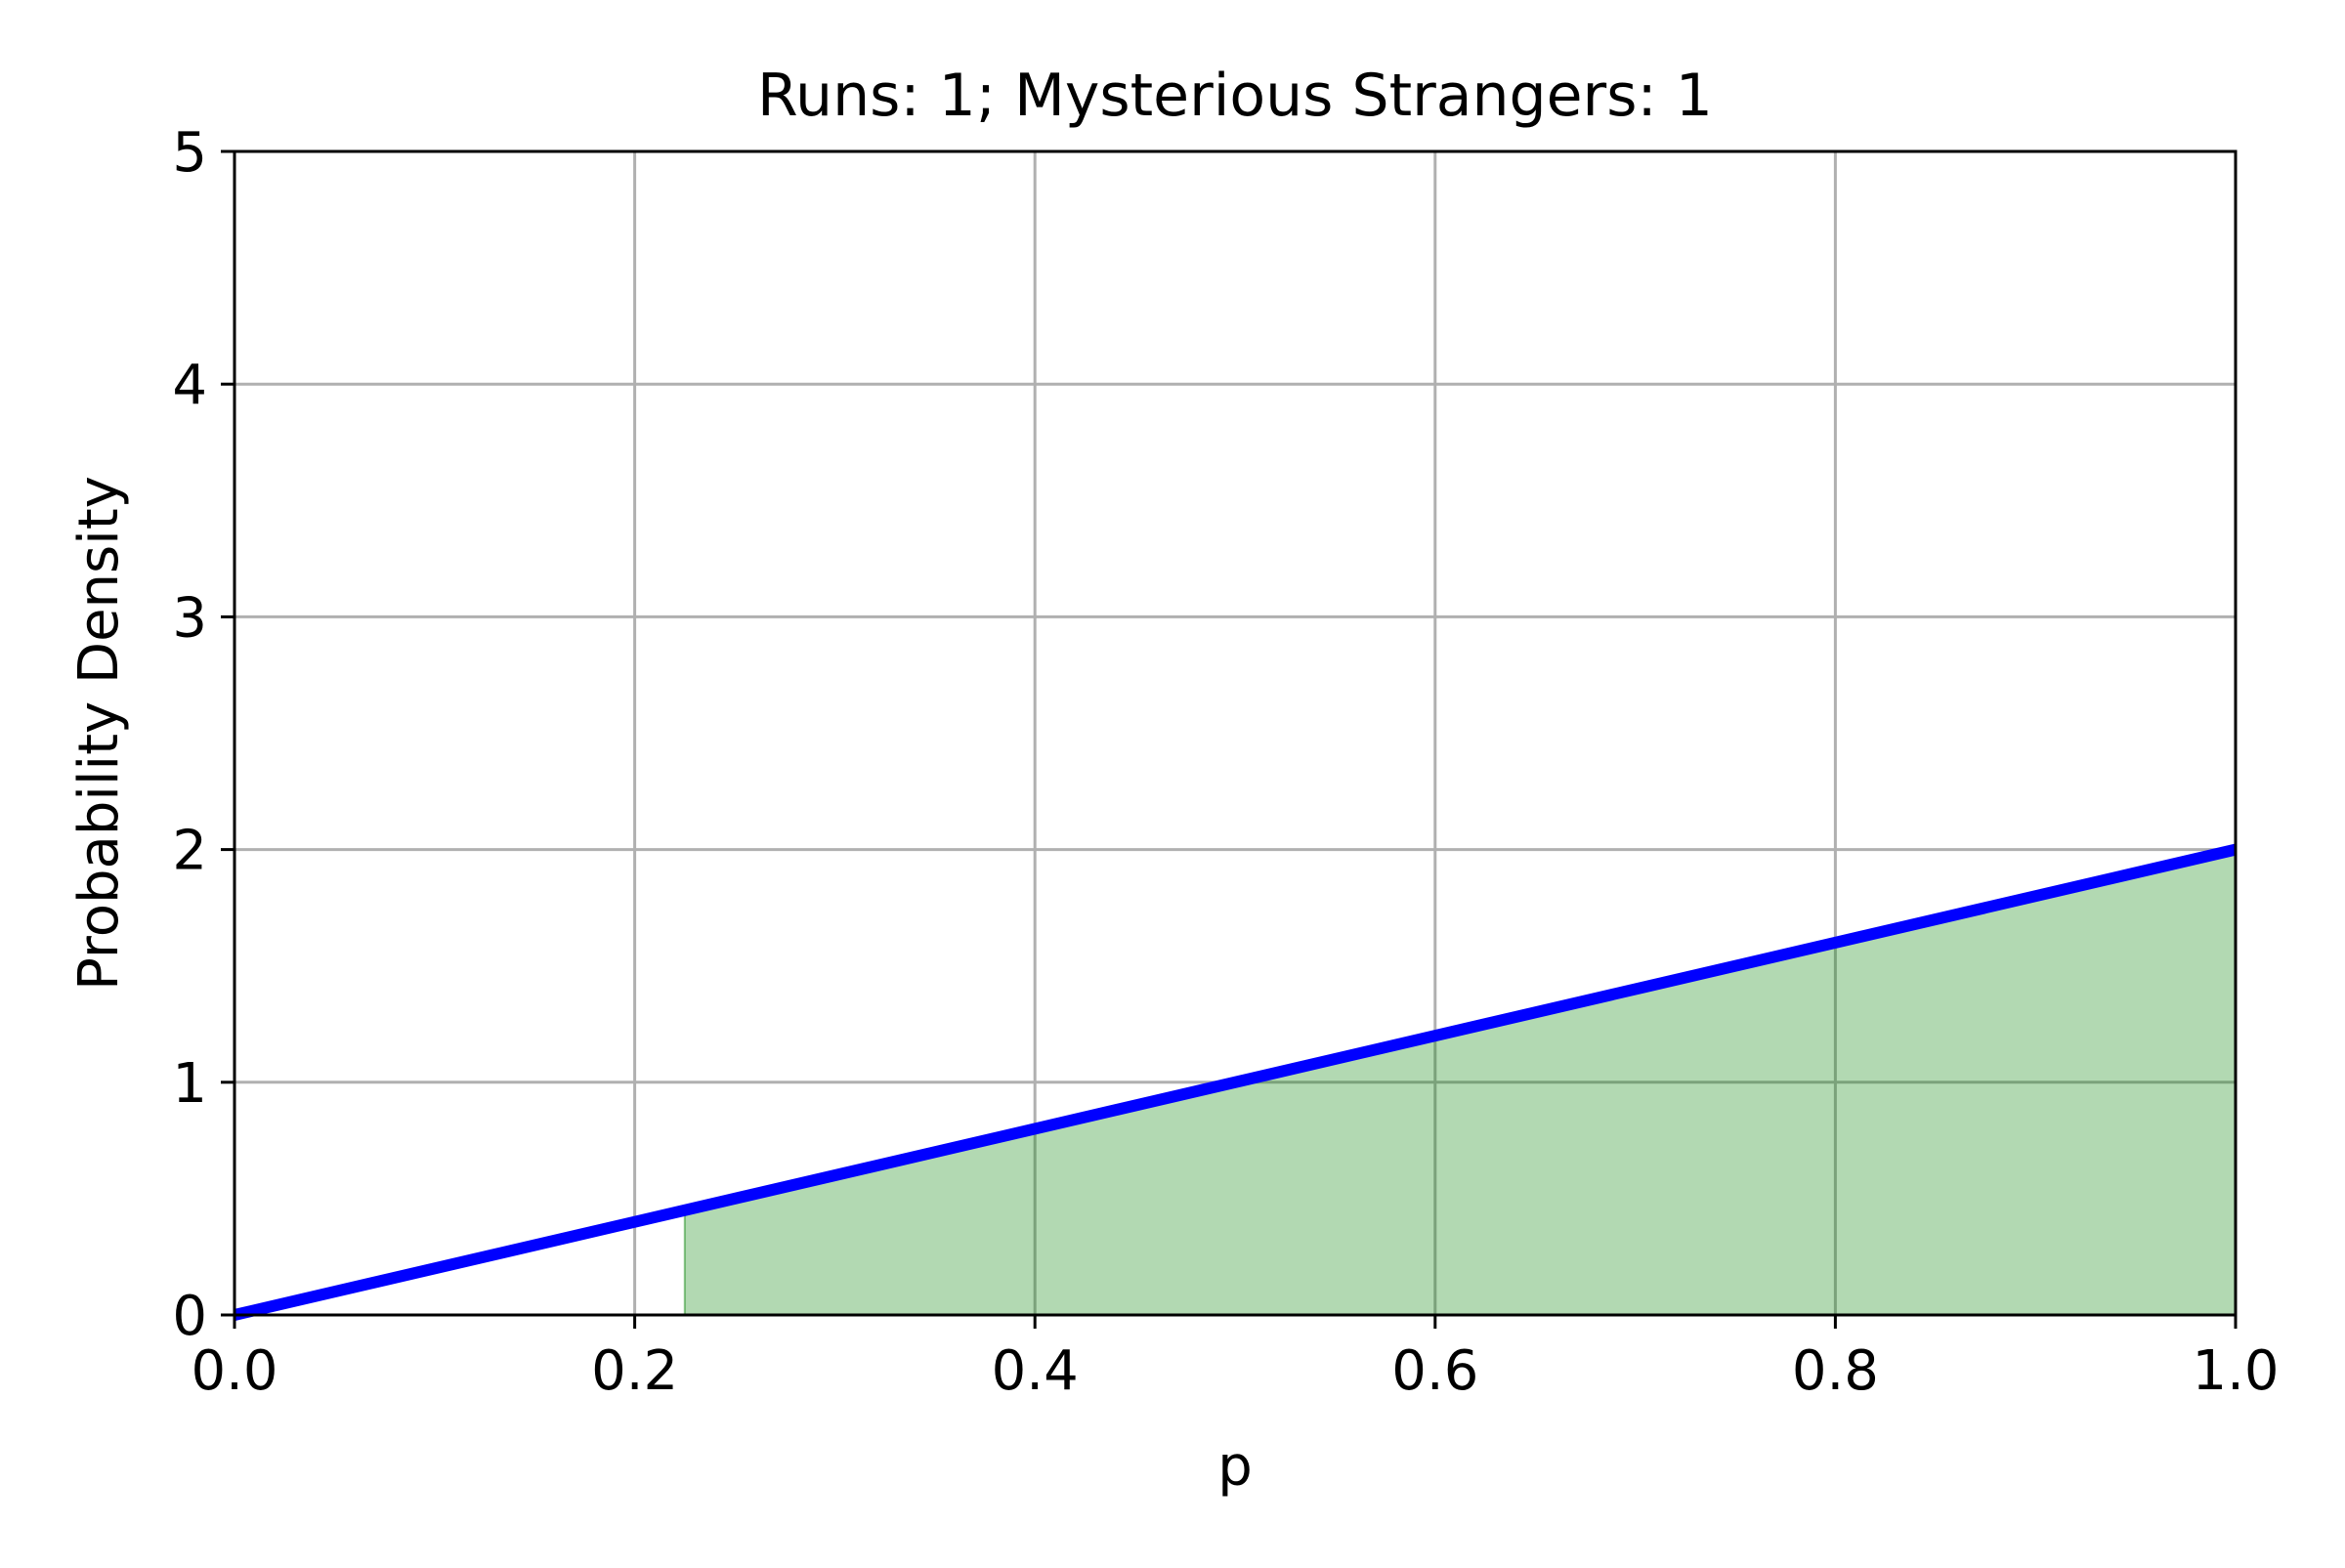 The image size is (2345, 1568). I want to click on x-tick-label-4: 0.8, so click(1835, 1371).